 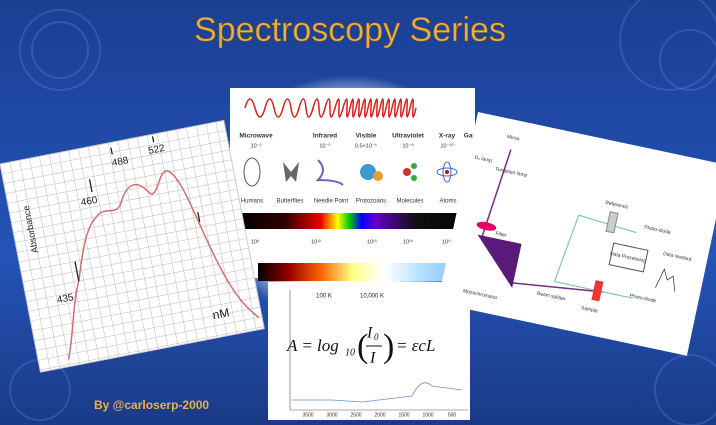 What do you see at coordinates (350, 30) in the screenshot?
I see `title: Spectroscopy Series` at bounding box center [350, 30].